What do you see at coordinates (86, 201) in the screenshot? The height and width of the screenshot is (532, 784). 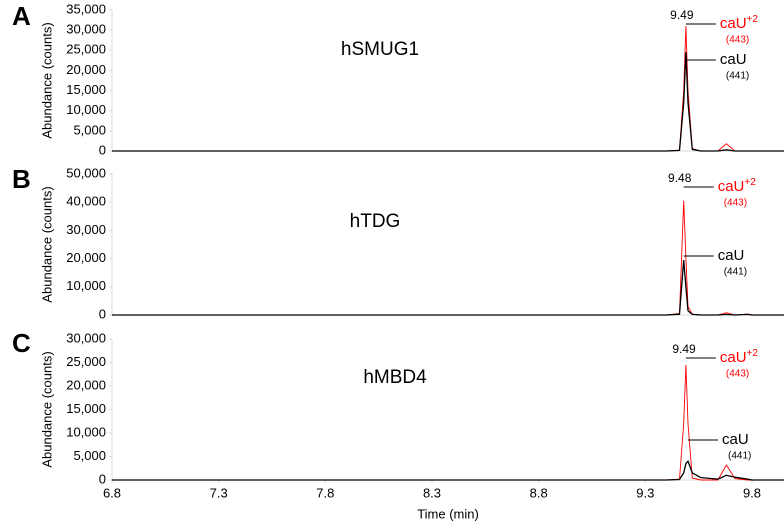 I see `y-tick-label: 40,000` at bounding box center [86, 201].